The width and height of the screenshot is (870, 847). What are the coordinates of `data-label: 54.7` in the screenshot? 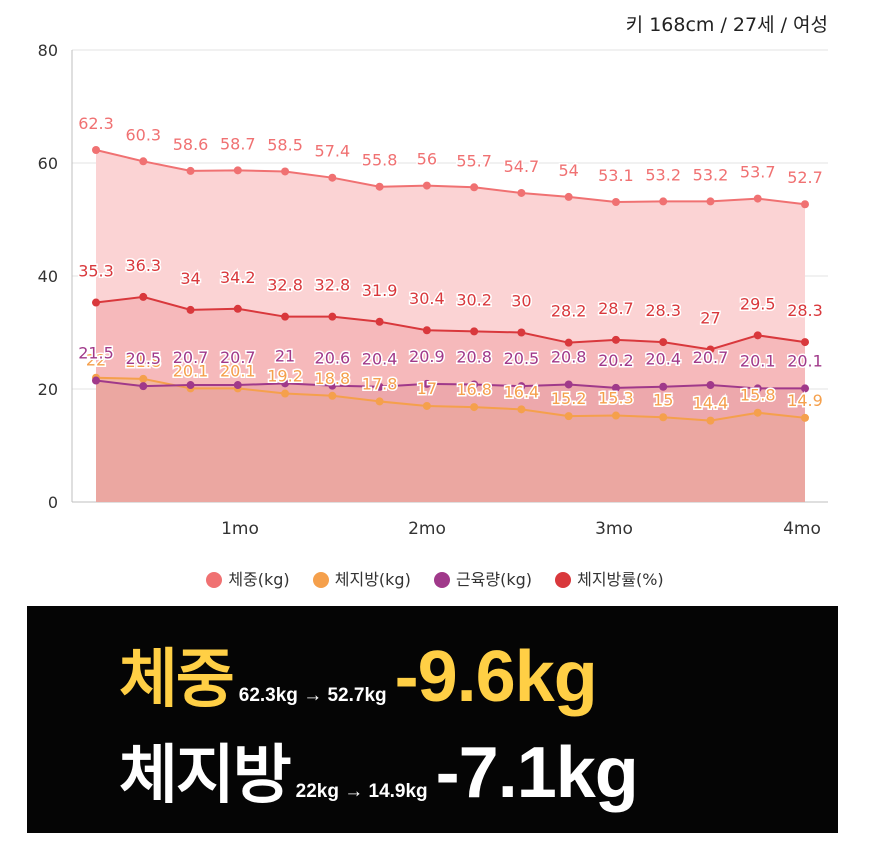 It's located at (522, 166).